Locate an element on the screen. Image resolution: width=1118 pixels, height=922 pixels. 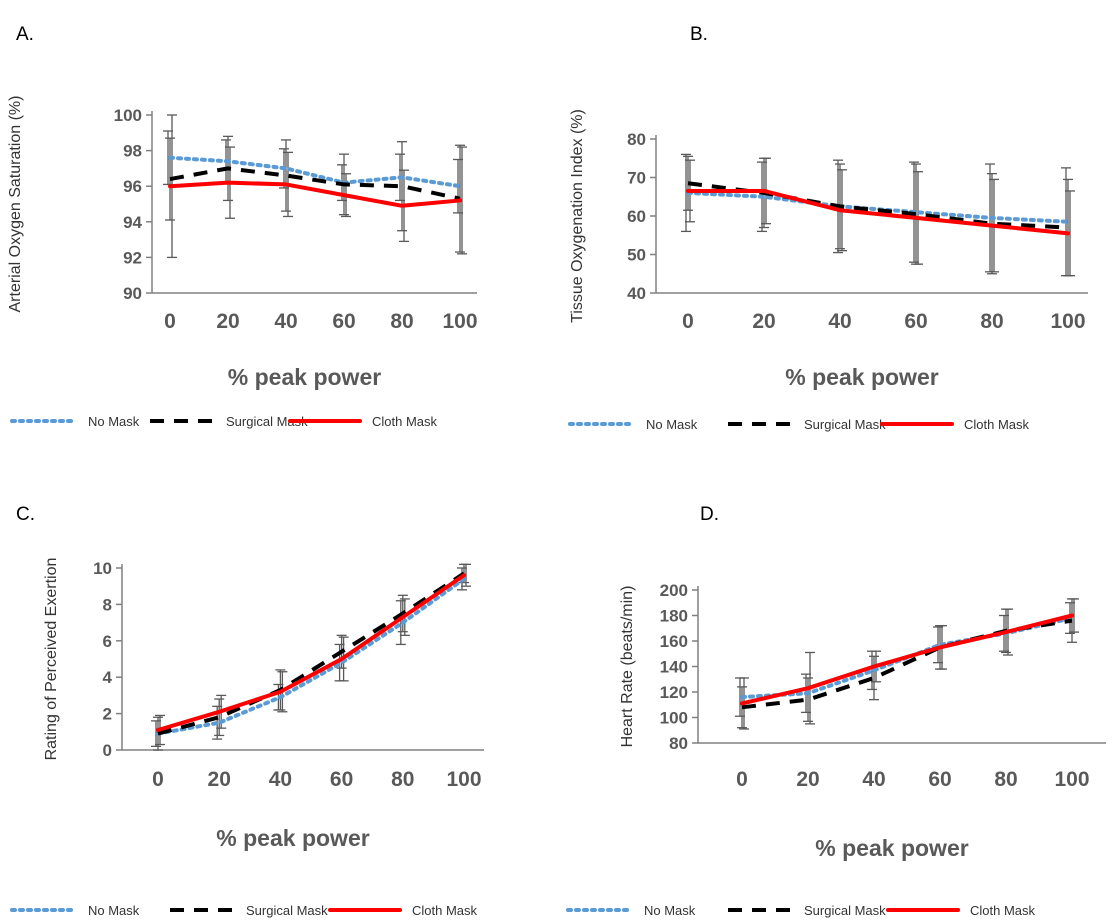
y-tick-label: 10 is located at coordinates (102, 568).